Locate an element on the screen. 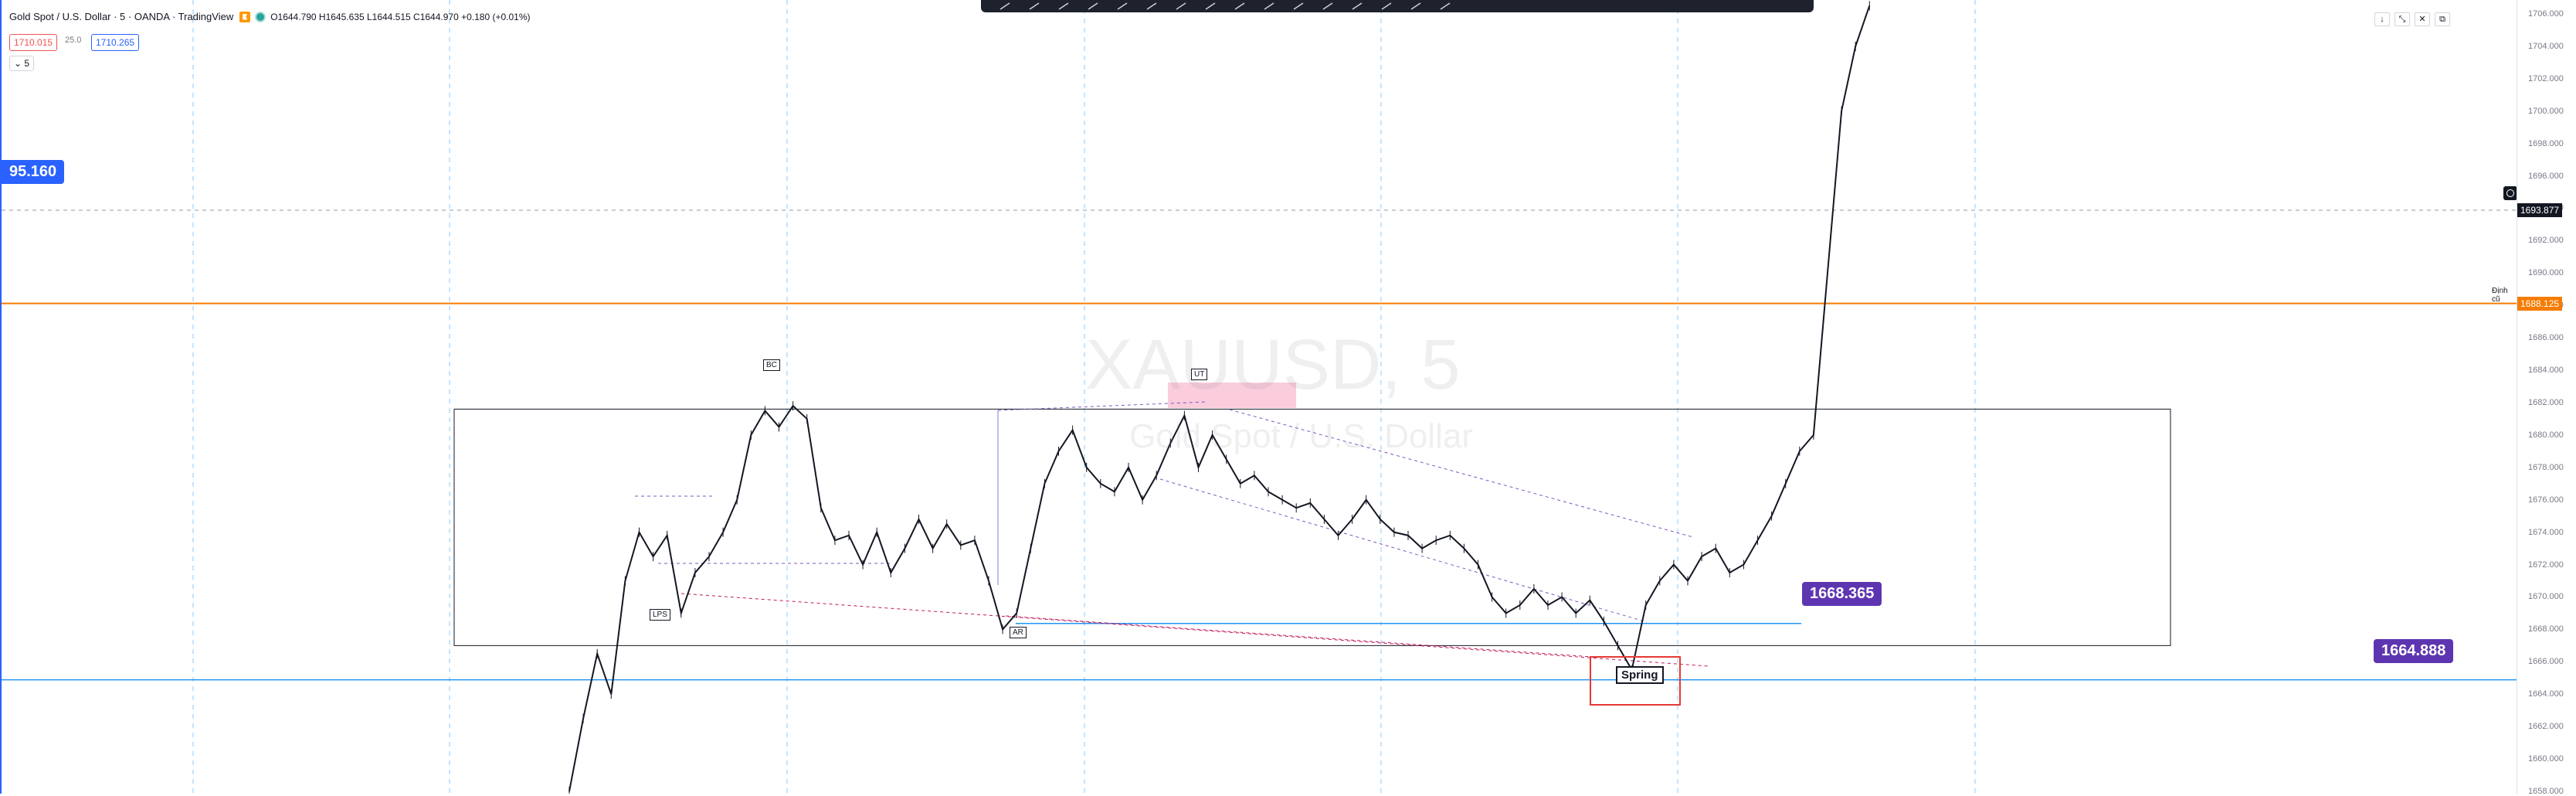 The height and width of the screenshot is (796, 2576). label-bc: BC is located at coordinates (771, 365).